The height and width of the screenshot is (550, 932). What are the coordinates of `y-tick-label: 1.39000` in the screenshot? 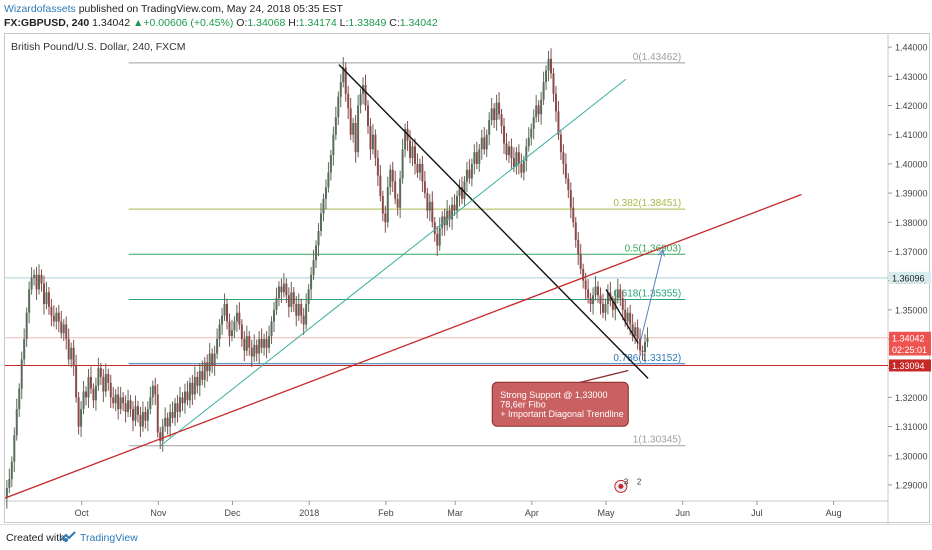 It's located at (911, 194).